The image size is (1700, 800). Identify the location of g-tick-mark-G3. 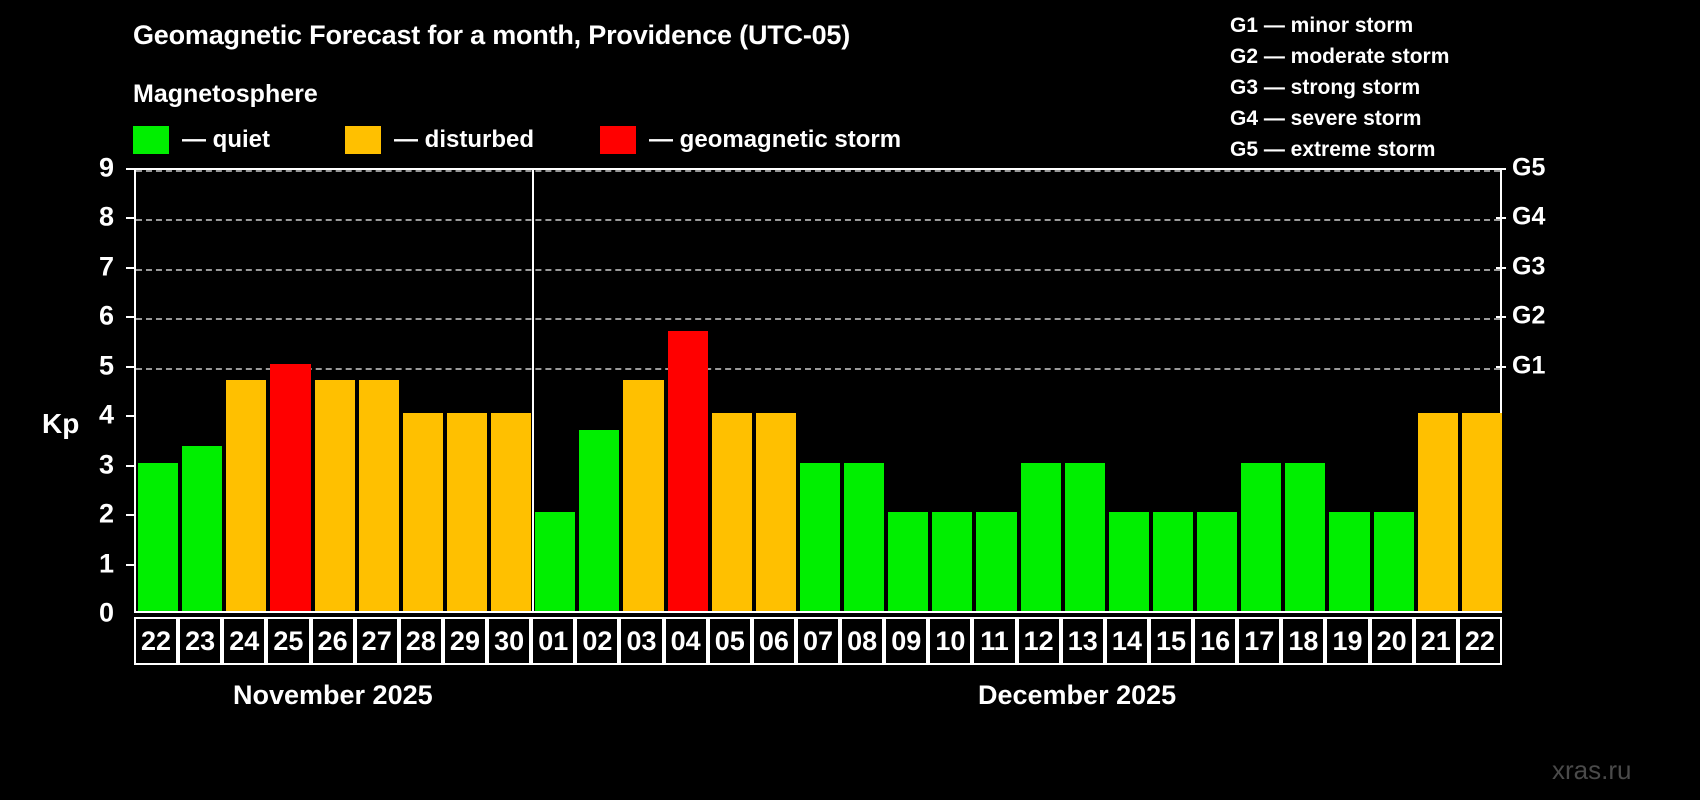
(1501, 267).